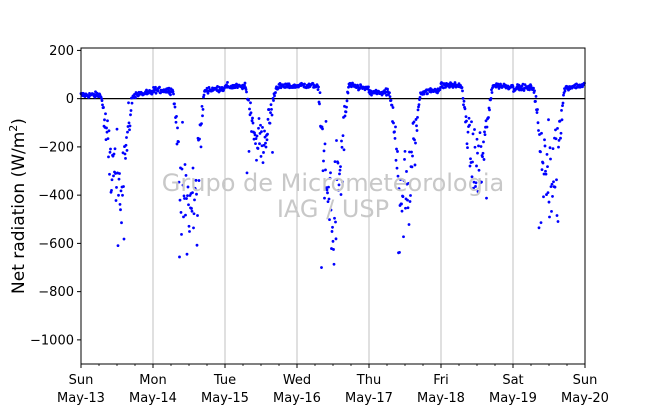 The height and width of the screenshot is (414, 650). I want to click on y-tick-label: −1000, so click(52, 340).